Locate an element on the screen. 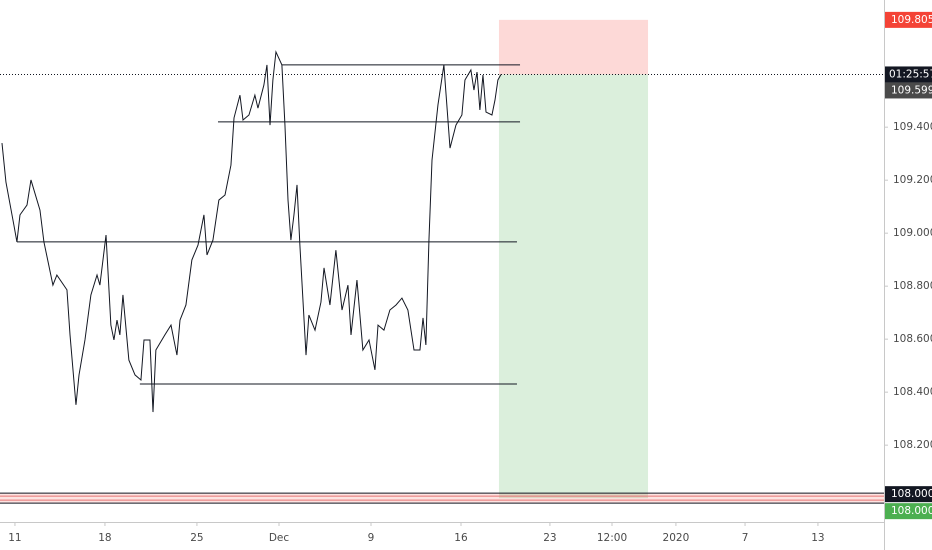  level-zone is located at coordinates (442, 498).